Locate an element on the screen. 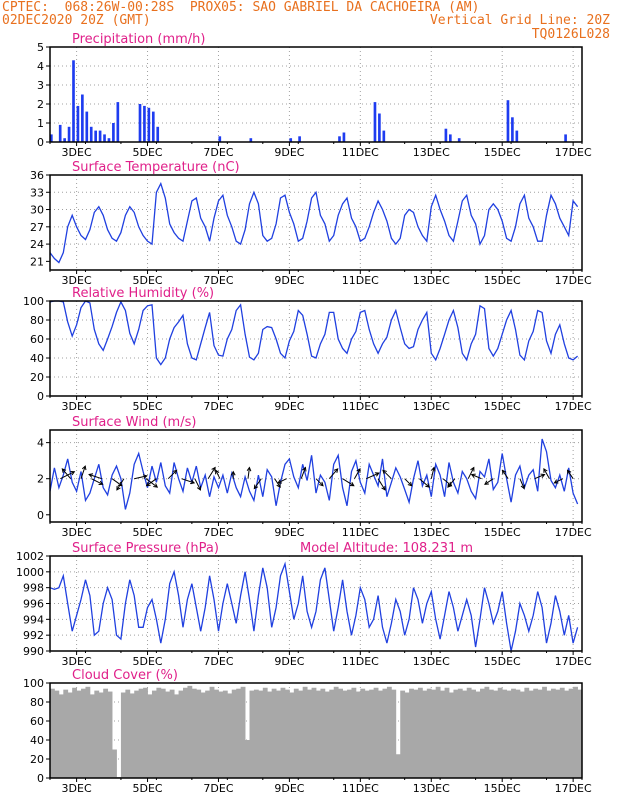 The image size is (618, 800). panel-title: Cloud Cover (%) is located at coordinates (125, 675).